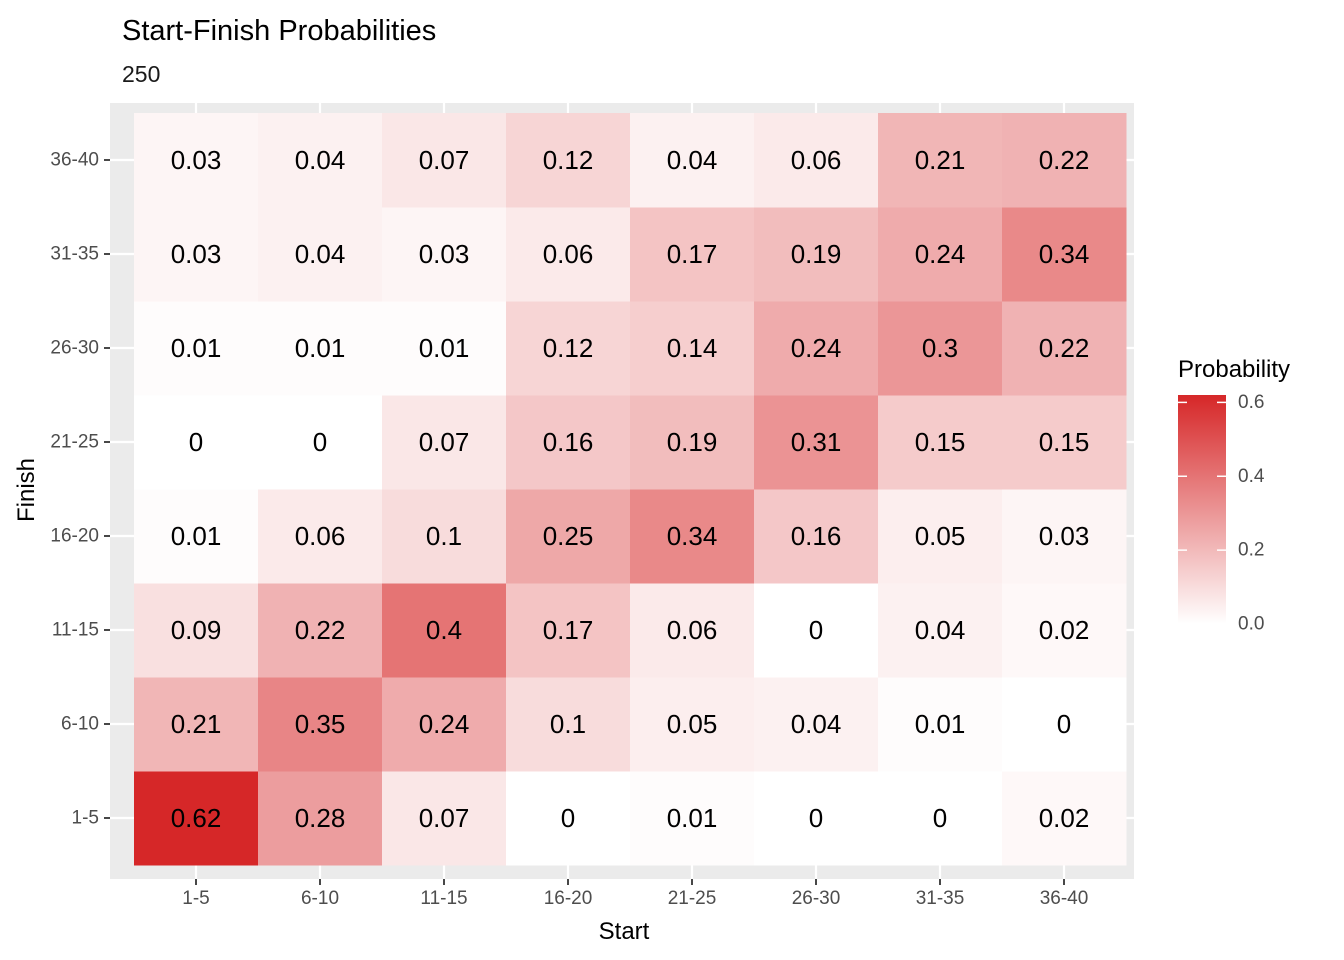  I want to click on y-tick-label: 11-15, so click(75, 630).